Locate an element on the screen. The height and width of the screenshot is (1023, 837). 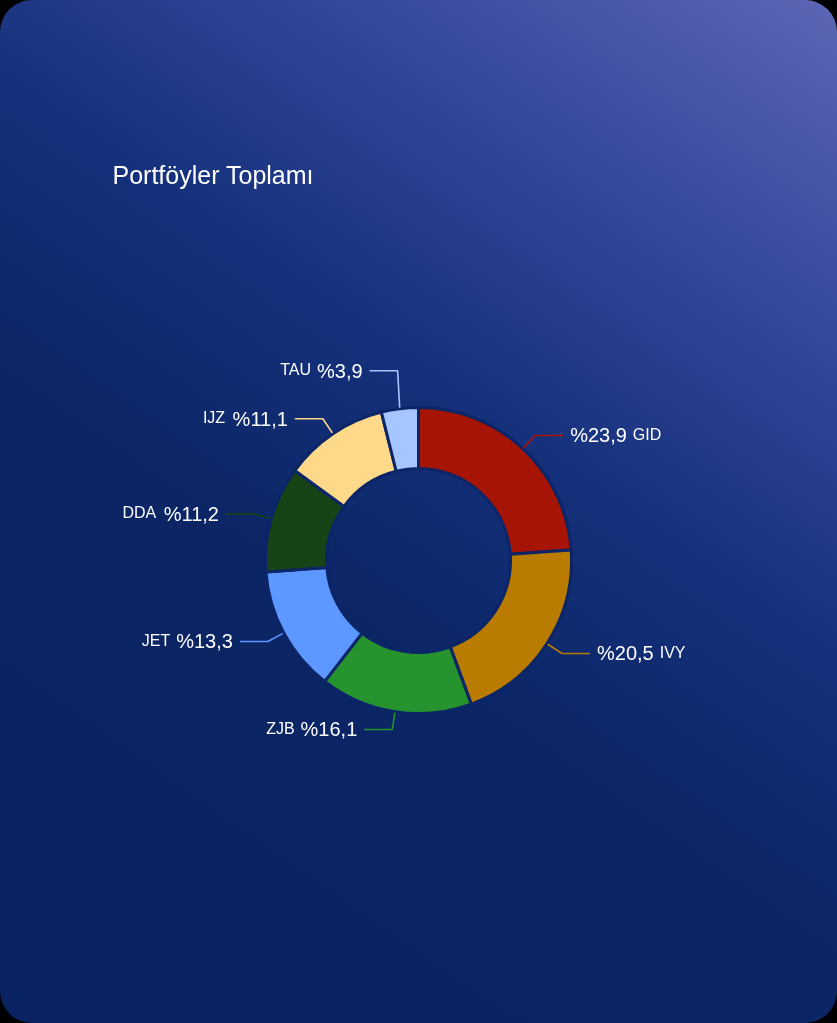
slice-label: GID is located at coordinates (647, 434).